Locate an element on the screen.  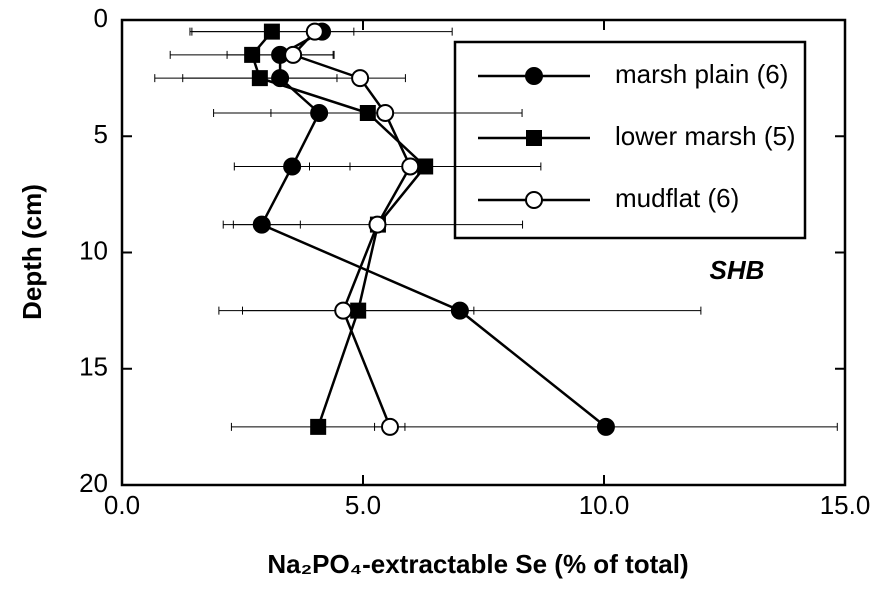
y-tick-label: 15 is located at coordinates (93, 367).